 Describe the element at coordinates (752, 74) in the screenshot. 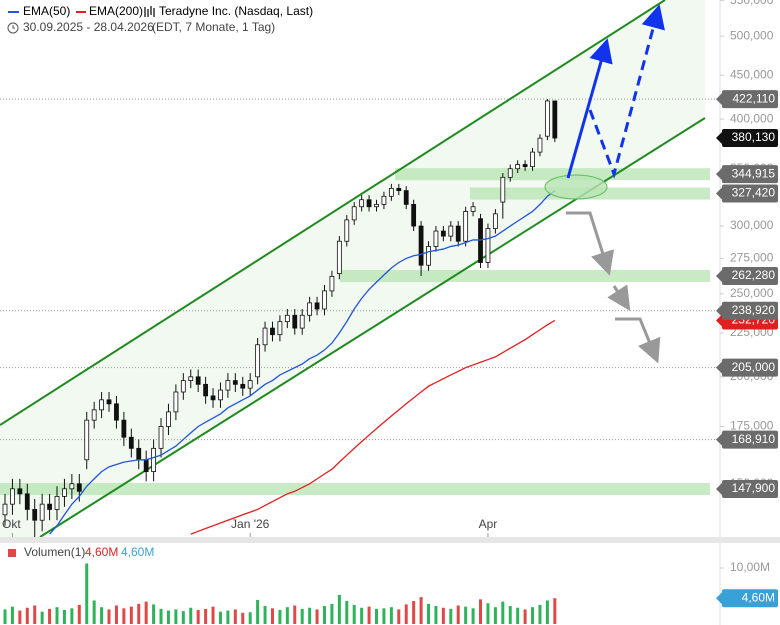

I see `y-tick-label: 450,000` at that location.